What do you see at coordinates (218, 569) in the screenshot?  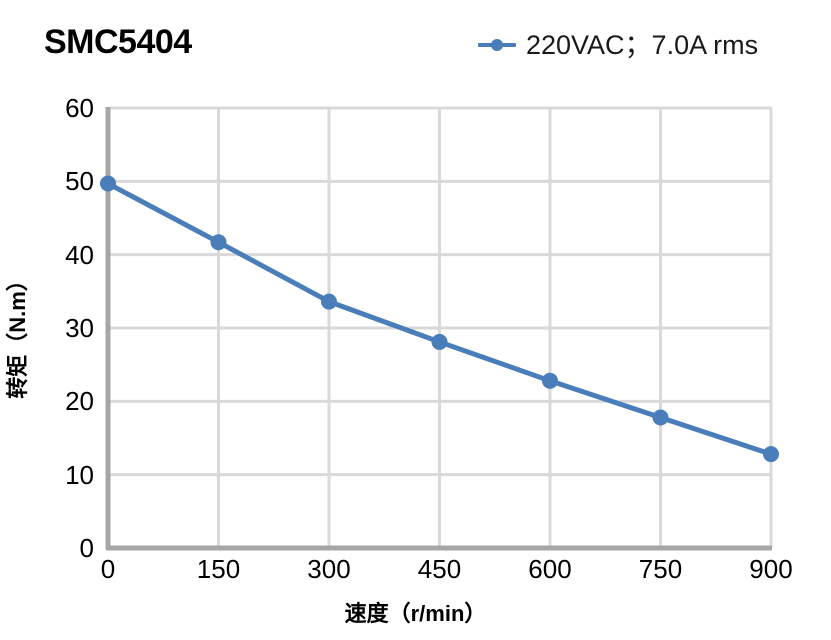 I see `x-tick-label: 150` at bounding box center [218, 569].